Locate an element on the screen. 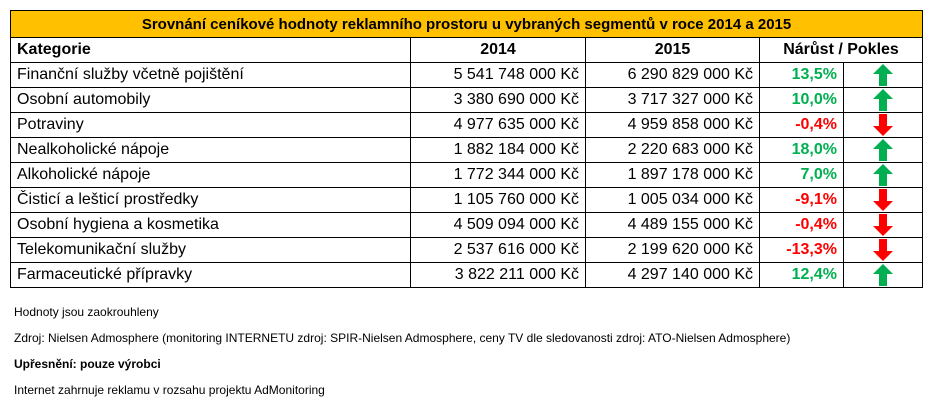 The image size is (933, 409). cell-change: -13,3% is located at coordinates (801, 250).